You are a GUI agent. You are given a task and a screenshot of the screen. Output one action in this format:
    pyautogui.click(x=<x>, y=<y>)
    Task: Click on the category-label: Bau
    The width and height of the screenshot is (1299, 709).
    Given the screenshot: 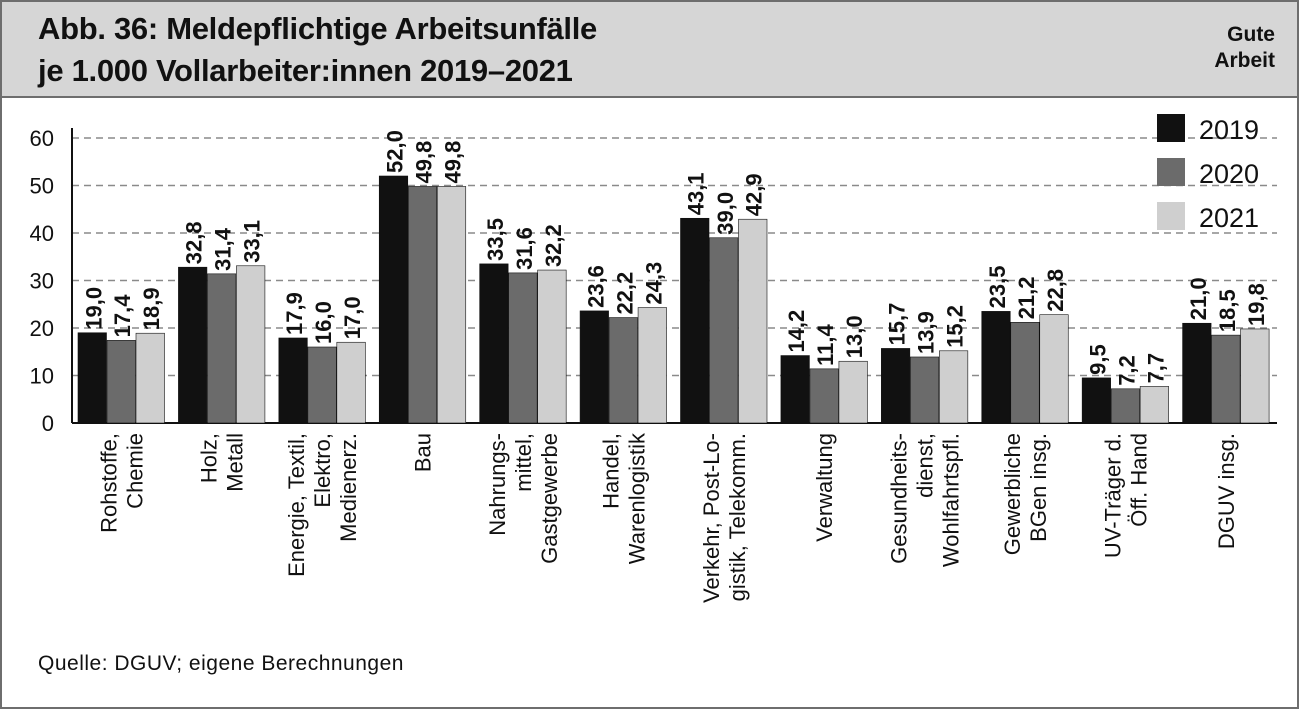 What is the action you would take?
    pyautogui.click(x=423, y=452)
    